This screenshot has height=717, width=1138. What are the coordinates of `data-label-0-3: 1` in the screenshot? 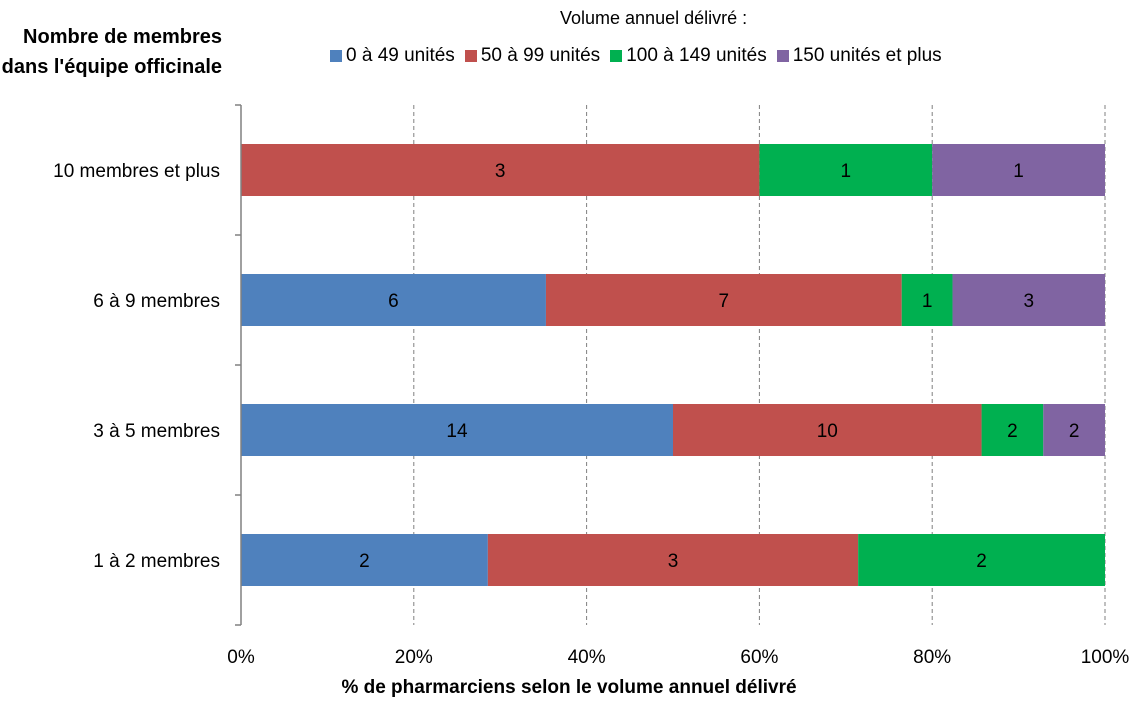 It's located at (1018, 171).